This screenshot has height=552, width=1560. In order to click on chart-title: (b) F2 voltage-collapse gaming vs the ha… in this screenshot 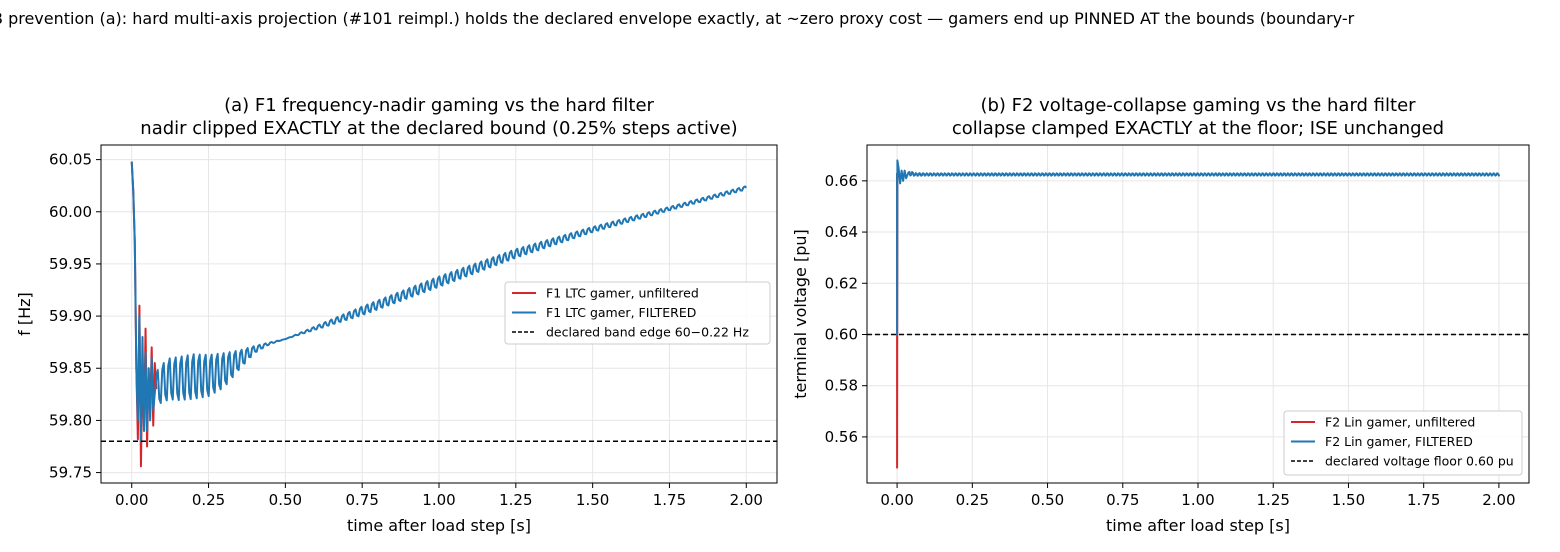, I will do `click(1198, 105)`.